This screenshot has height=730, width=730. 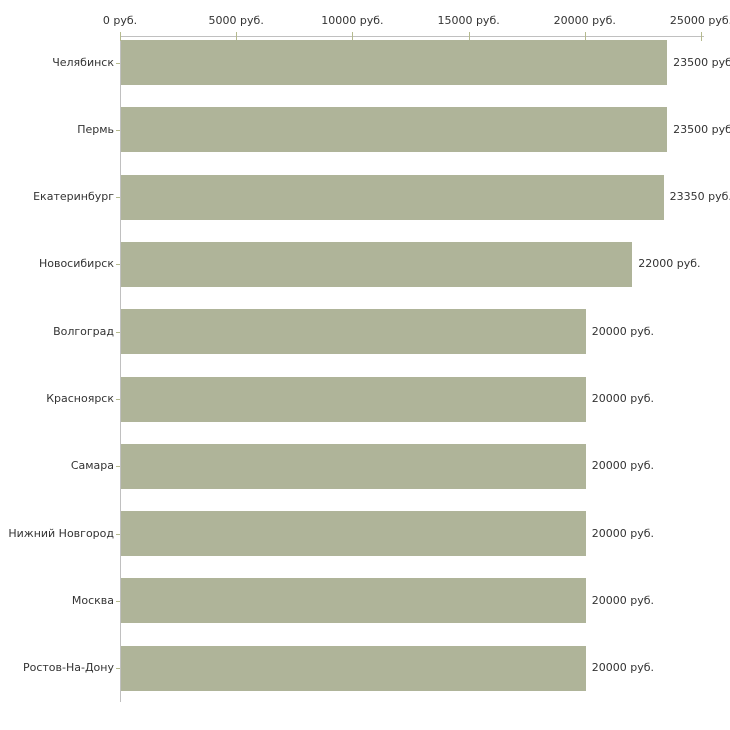 What do you see at coordinates (699, 20) in the screenshot?
I see `x-axis-tick-label: 25000 руб.` at bounding box center [699, 20].